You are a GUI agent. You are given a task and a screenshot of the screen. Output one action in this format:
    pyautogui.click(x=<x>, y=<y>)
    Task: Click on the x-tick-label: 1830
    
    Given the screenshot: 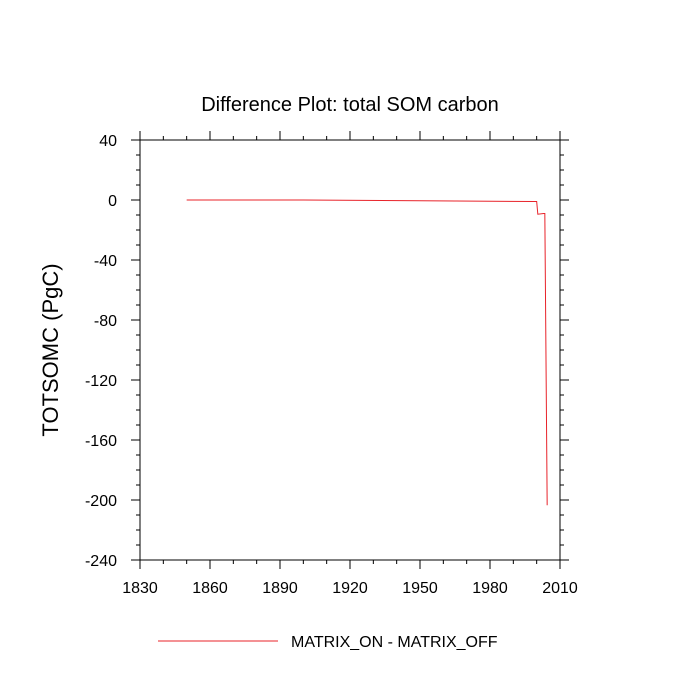 What is the action you would take?
    pyautogui.click(x=140, y=588)
    